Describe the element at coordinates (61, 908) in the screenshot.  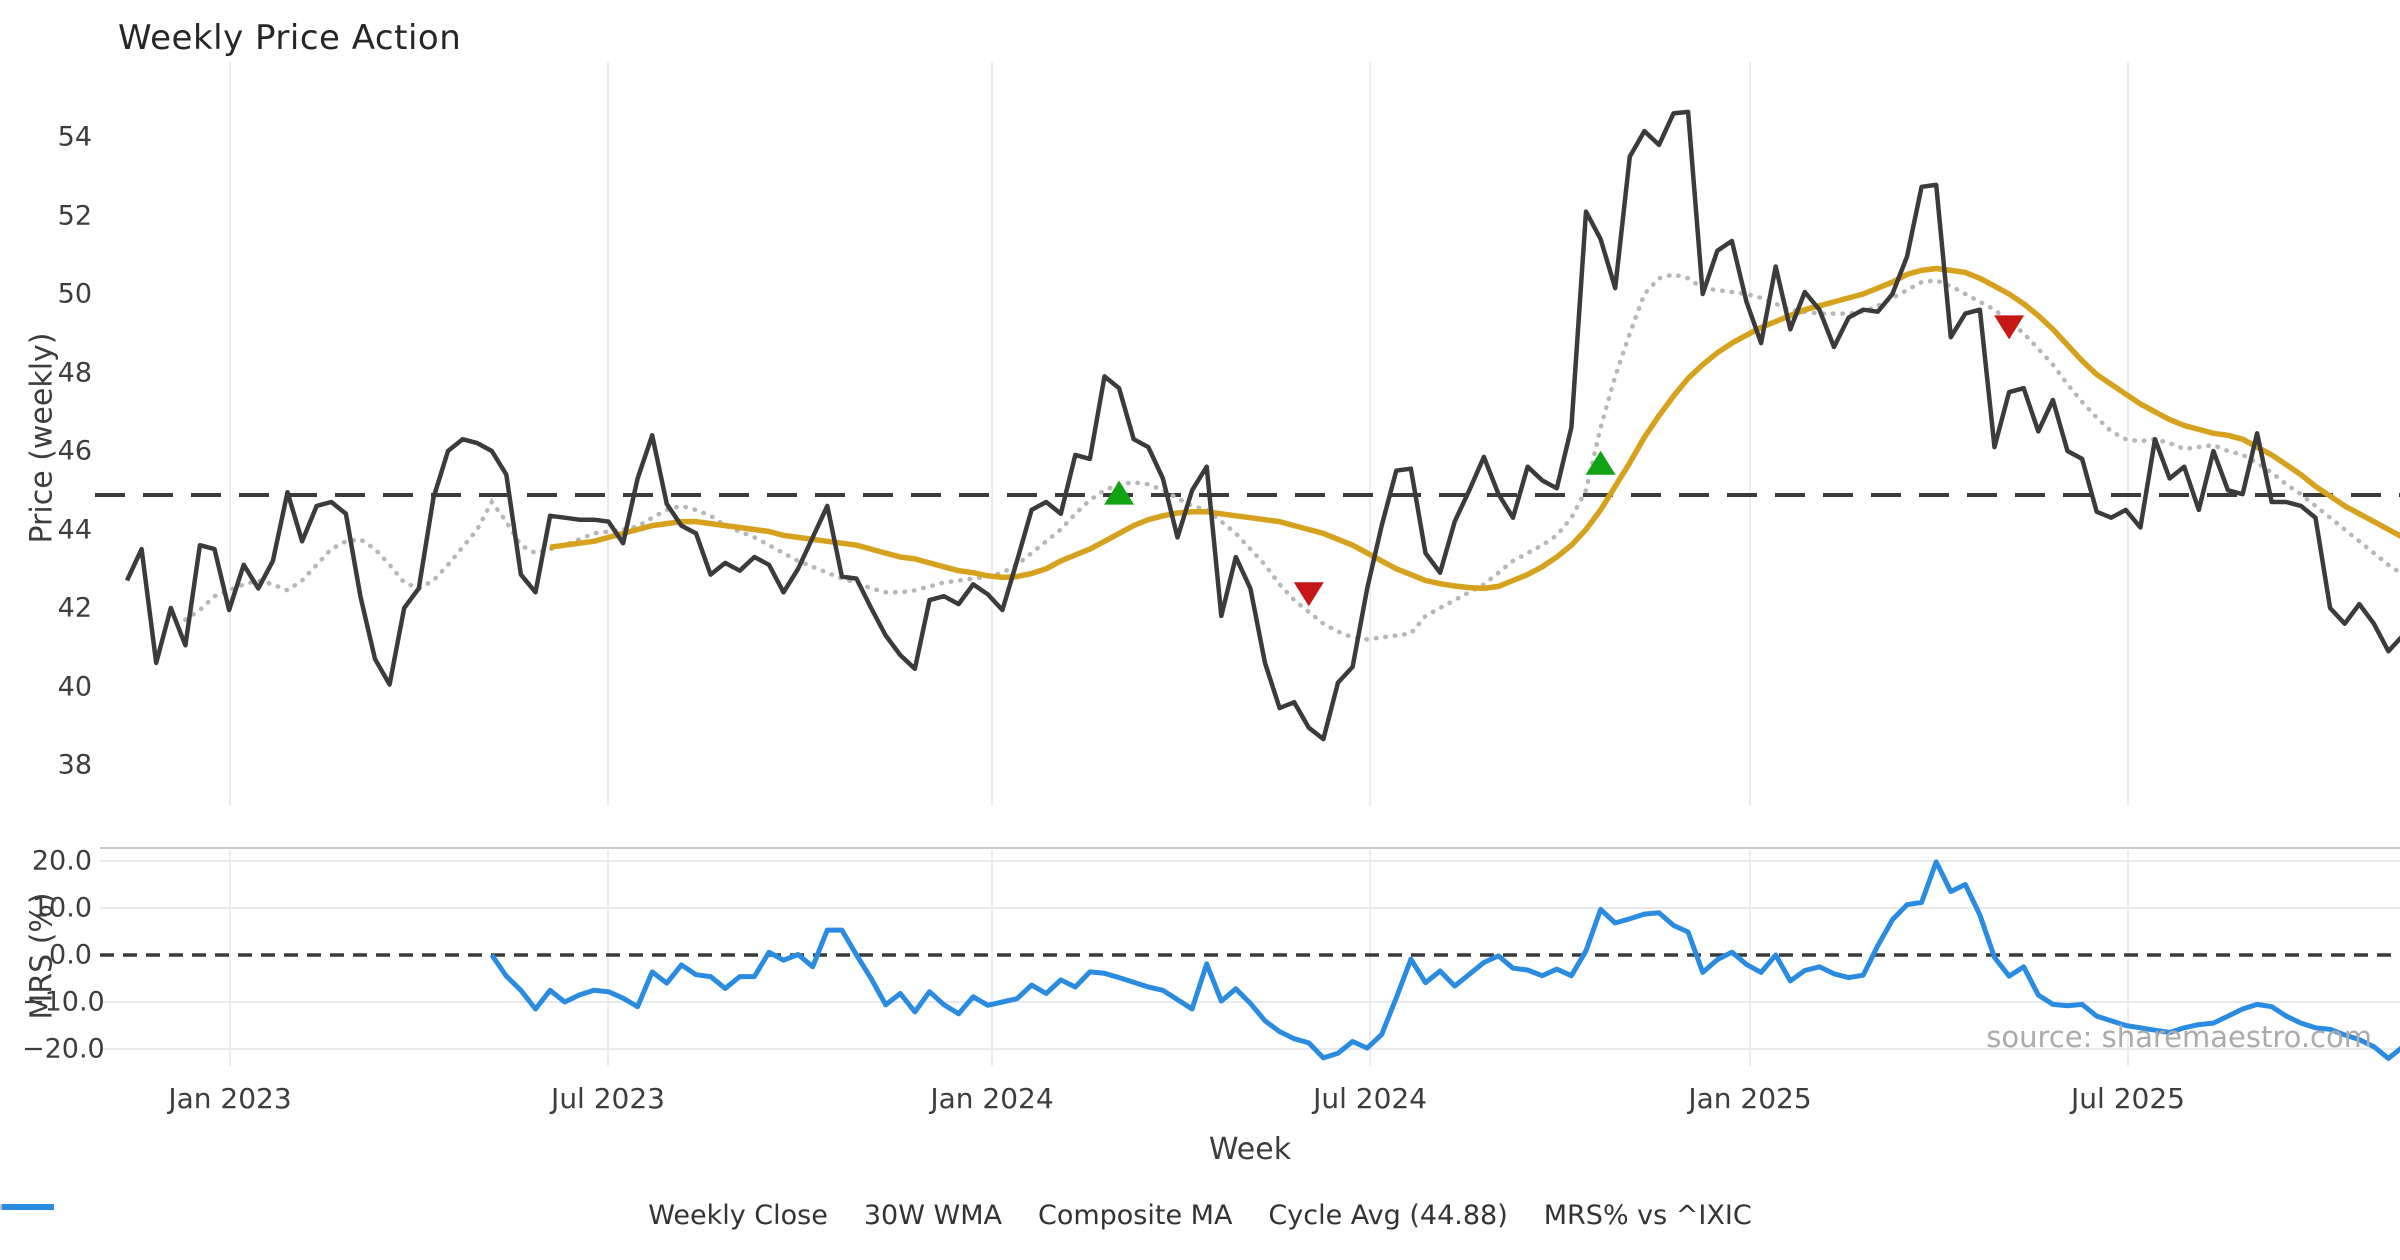
I see `mrs-ytick-label: 10.0` at that location.